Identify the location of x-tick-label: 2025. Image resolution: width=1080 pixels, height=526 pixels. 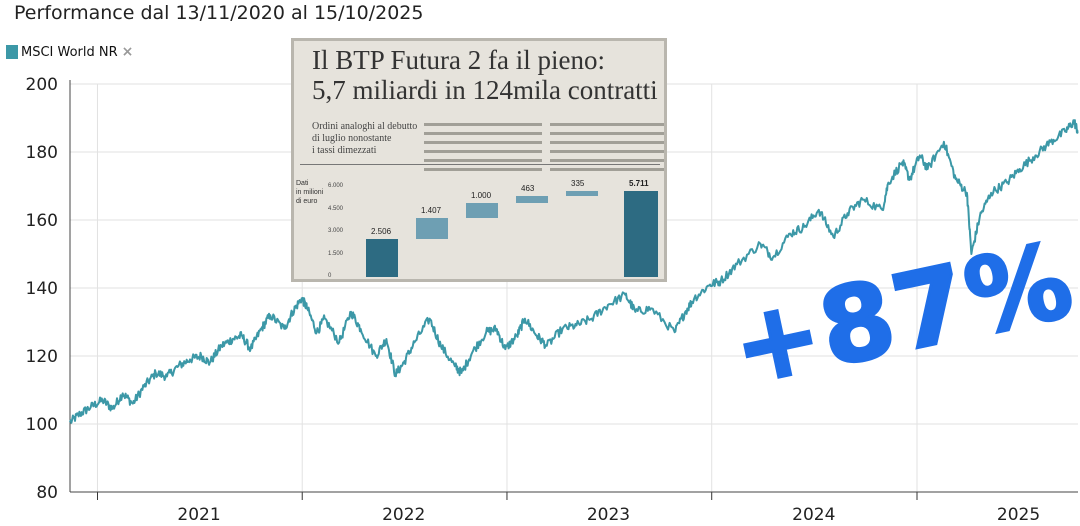
(1018, 515).